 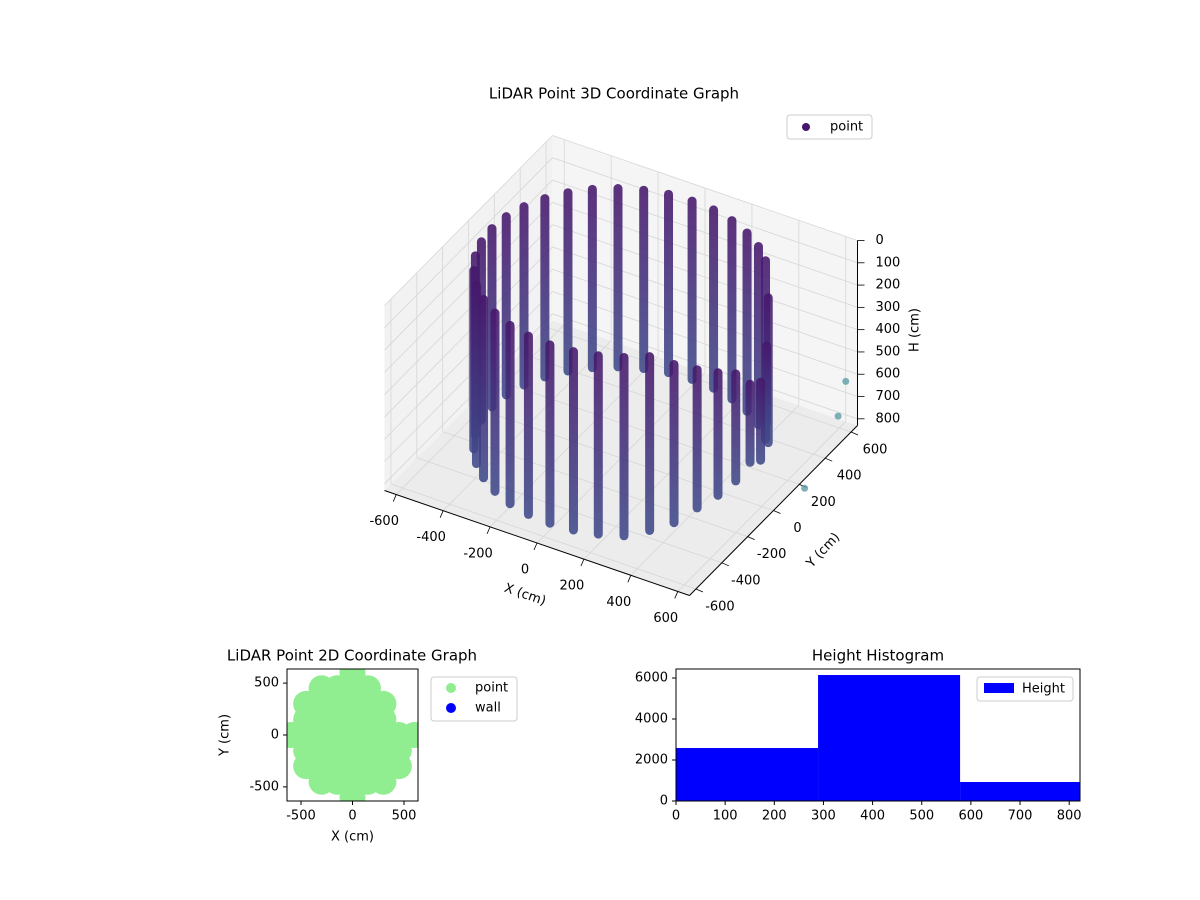 What do you see at coordinates (1069, 816) in the screenshot?
I see `x-tick-label: 800` at bounding box center [1069, 816].